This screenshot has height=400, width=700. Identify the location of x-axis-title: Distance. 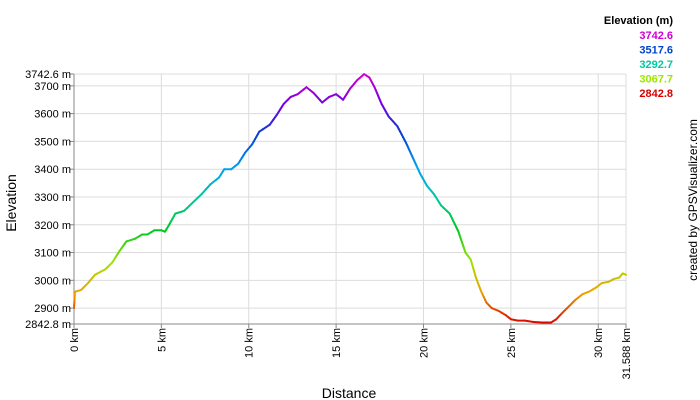
(349, 392).